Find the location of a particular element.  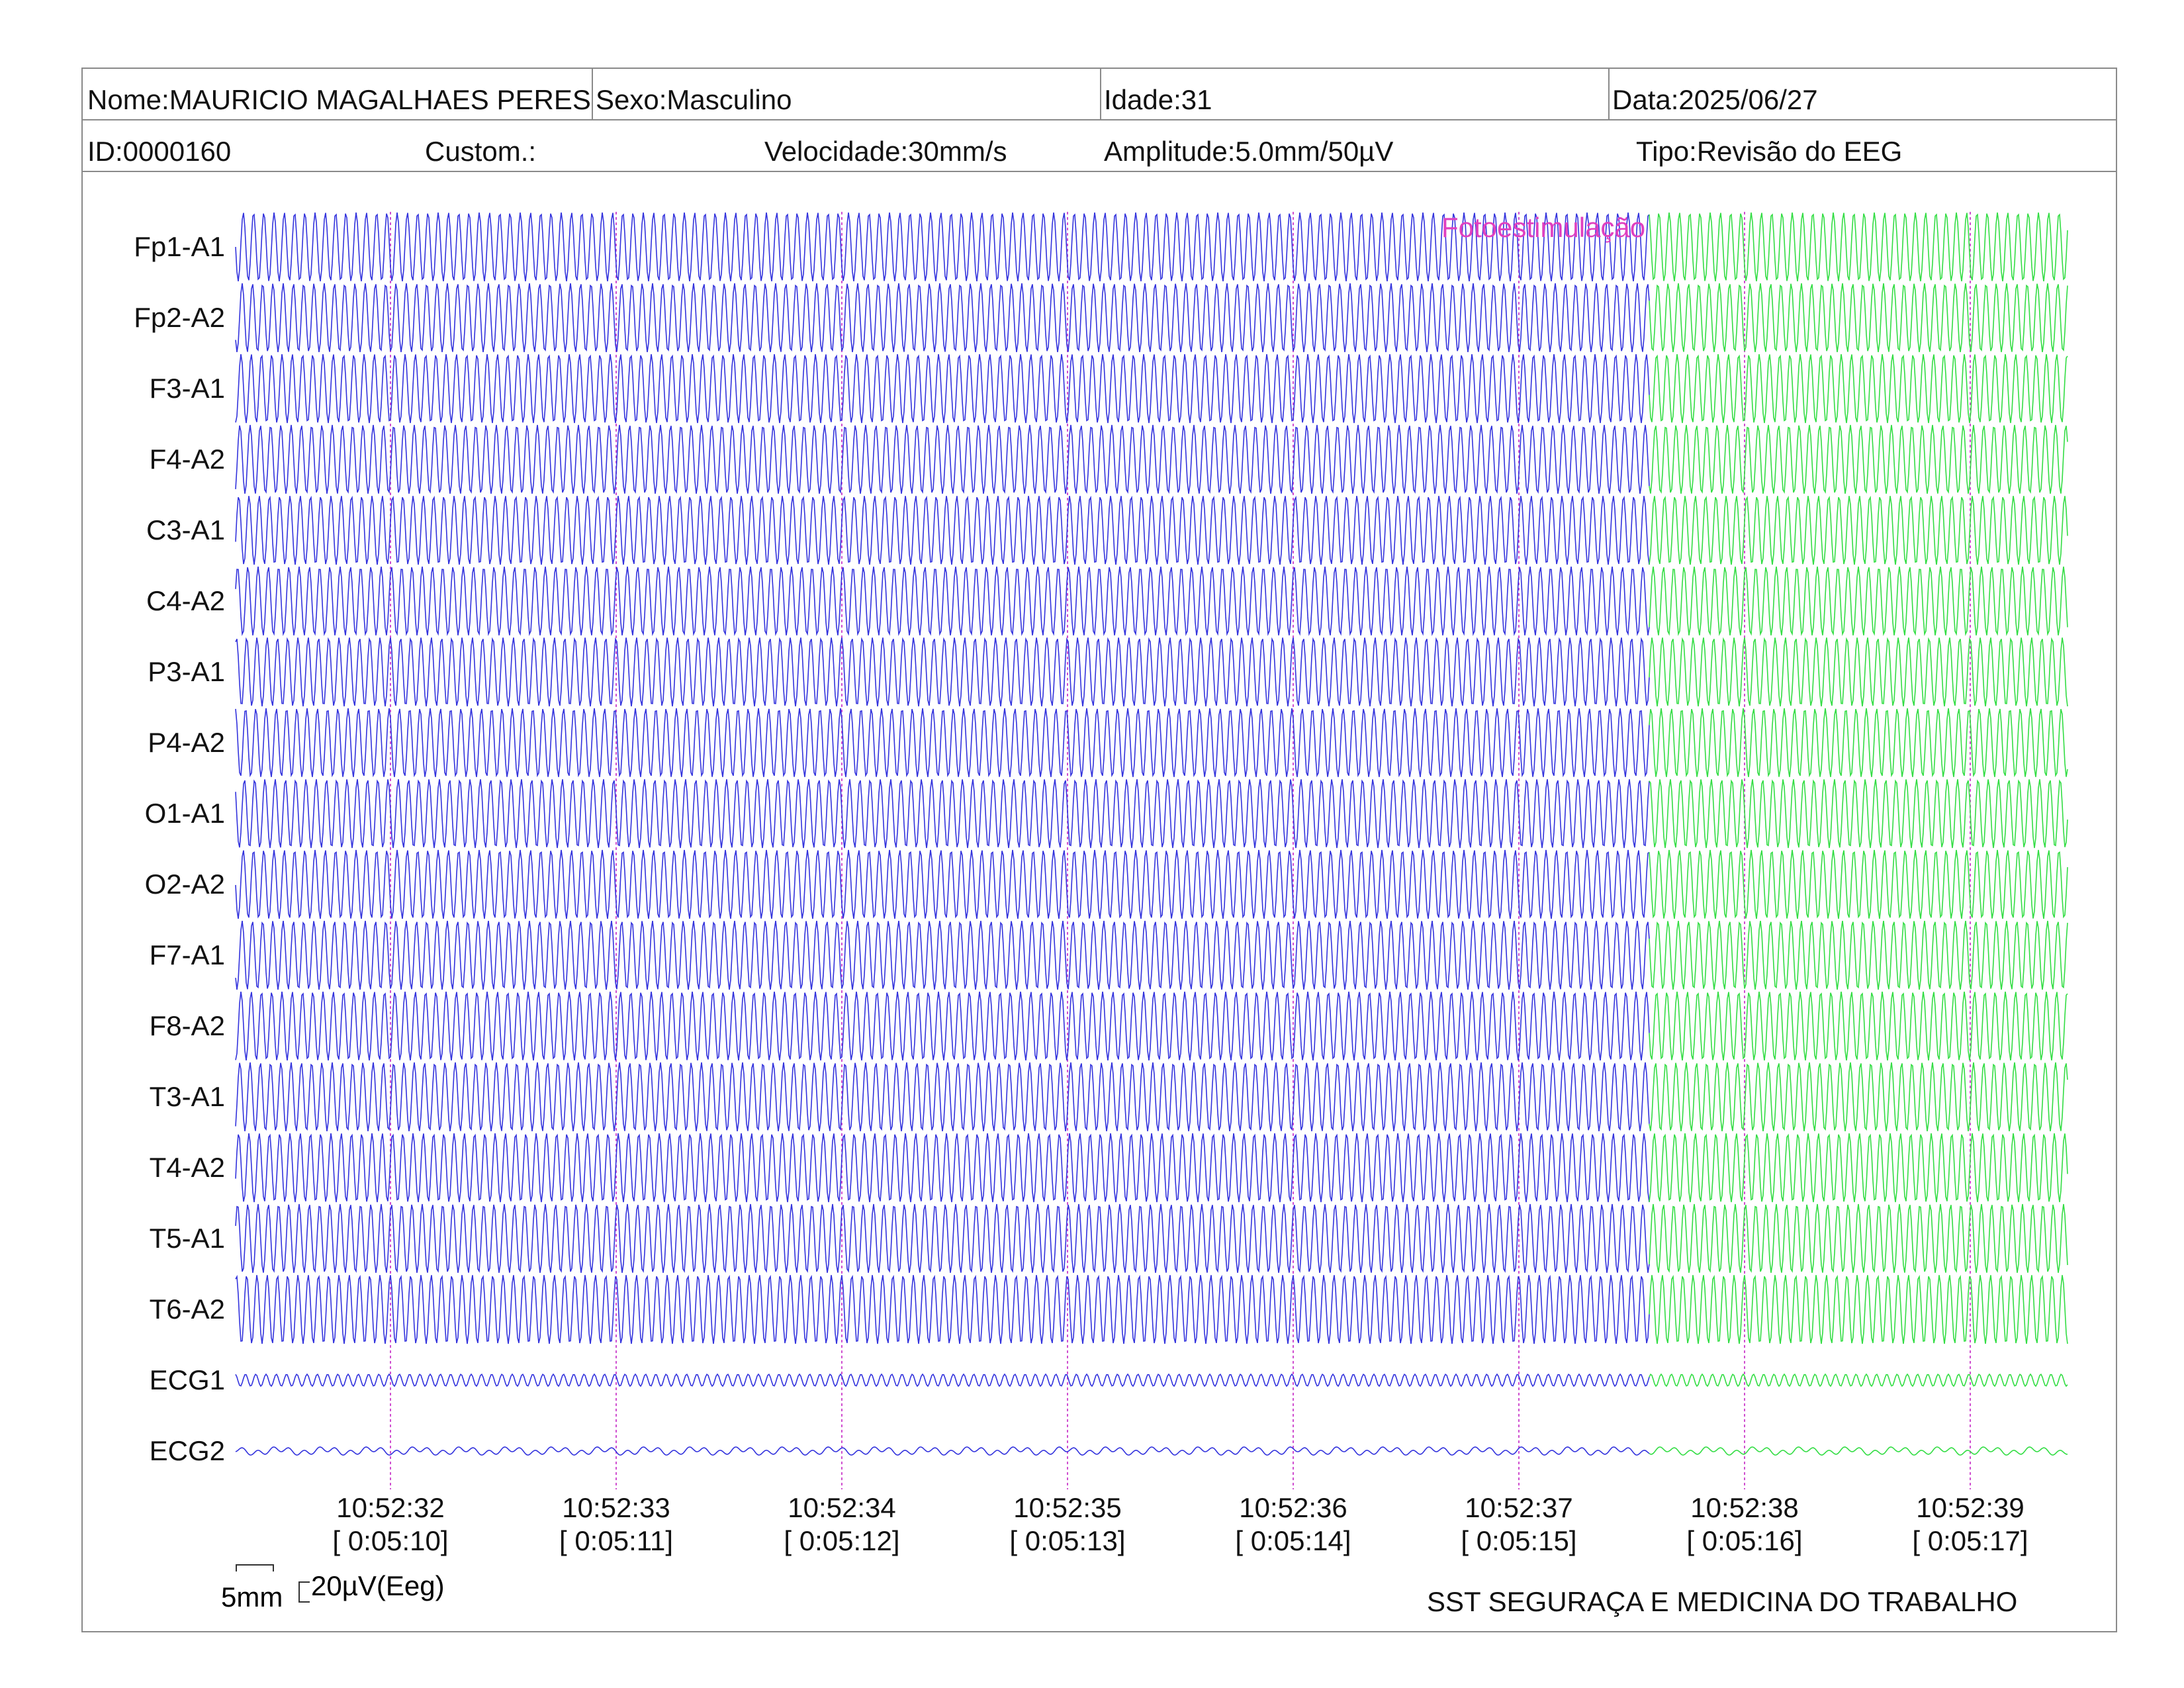

trace-ecg2 is located at coordinates (943, 1451).